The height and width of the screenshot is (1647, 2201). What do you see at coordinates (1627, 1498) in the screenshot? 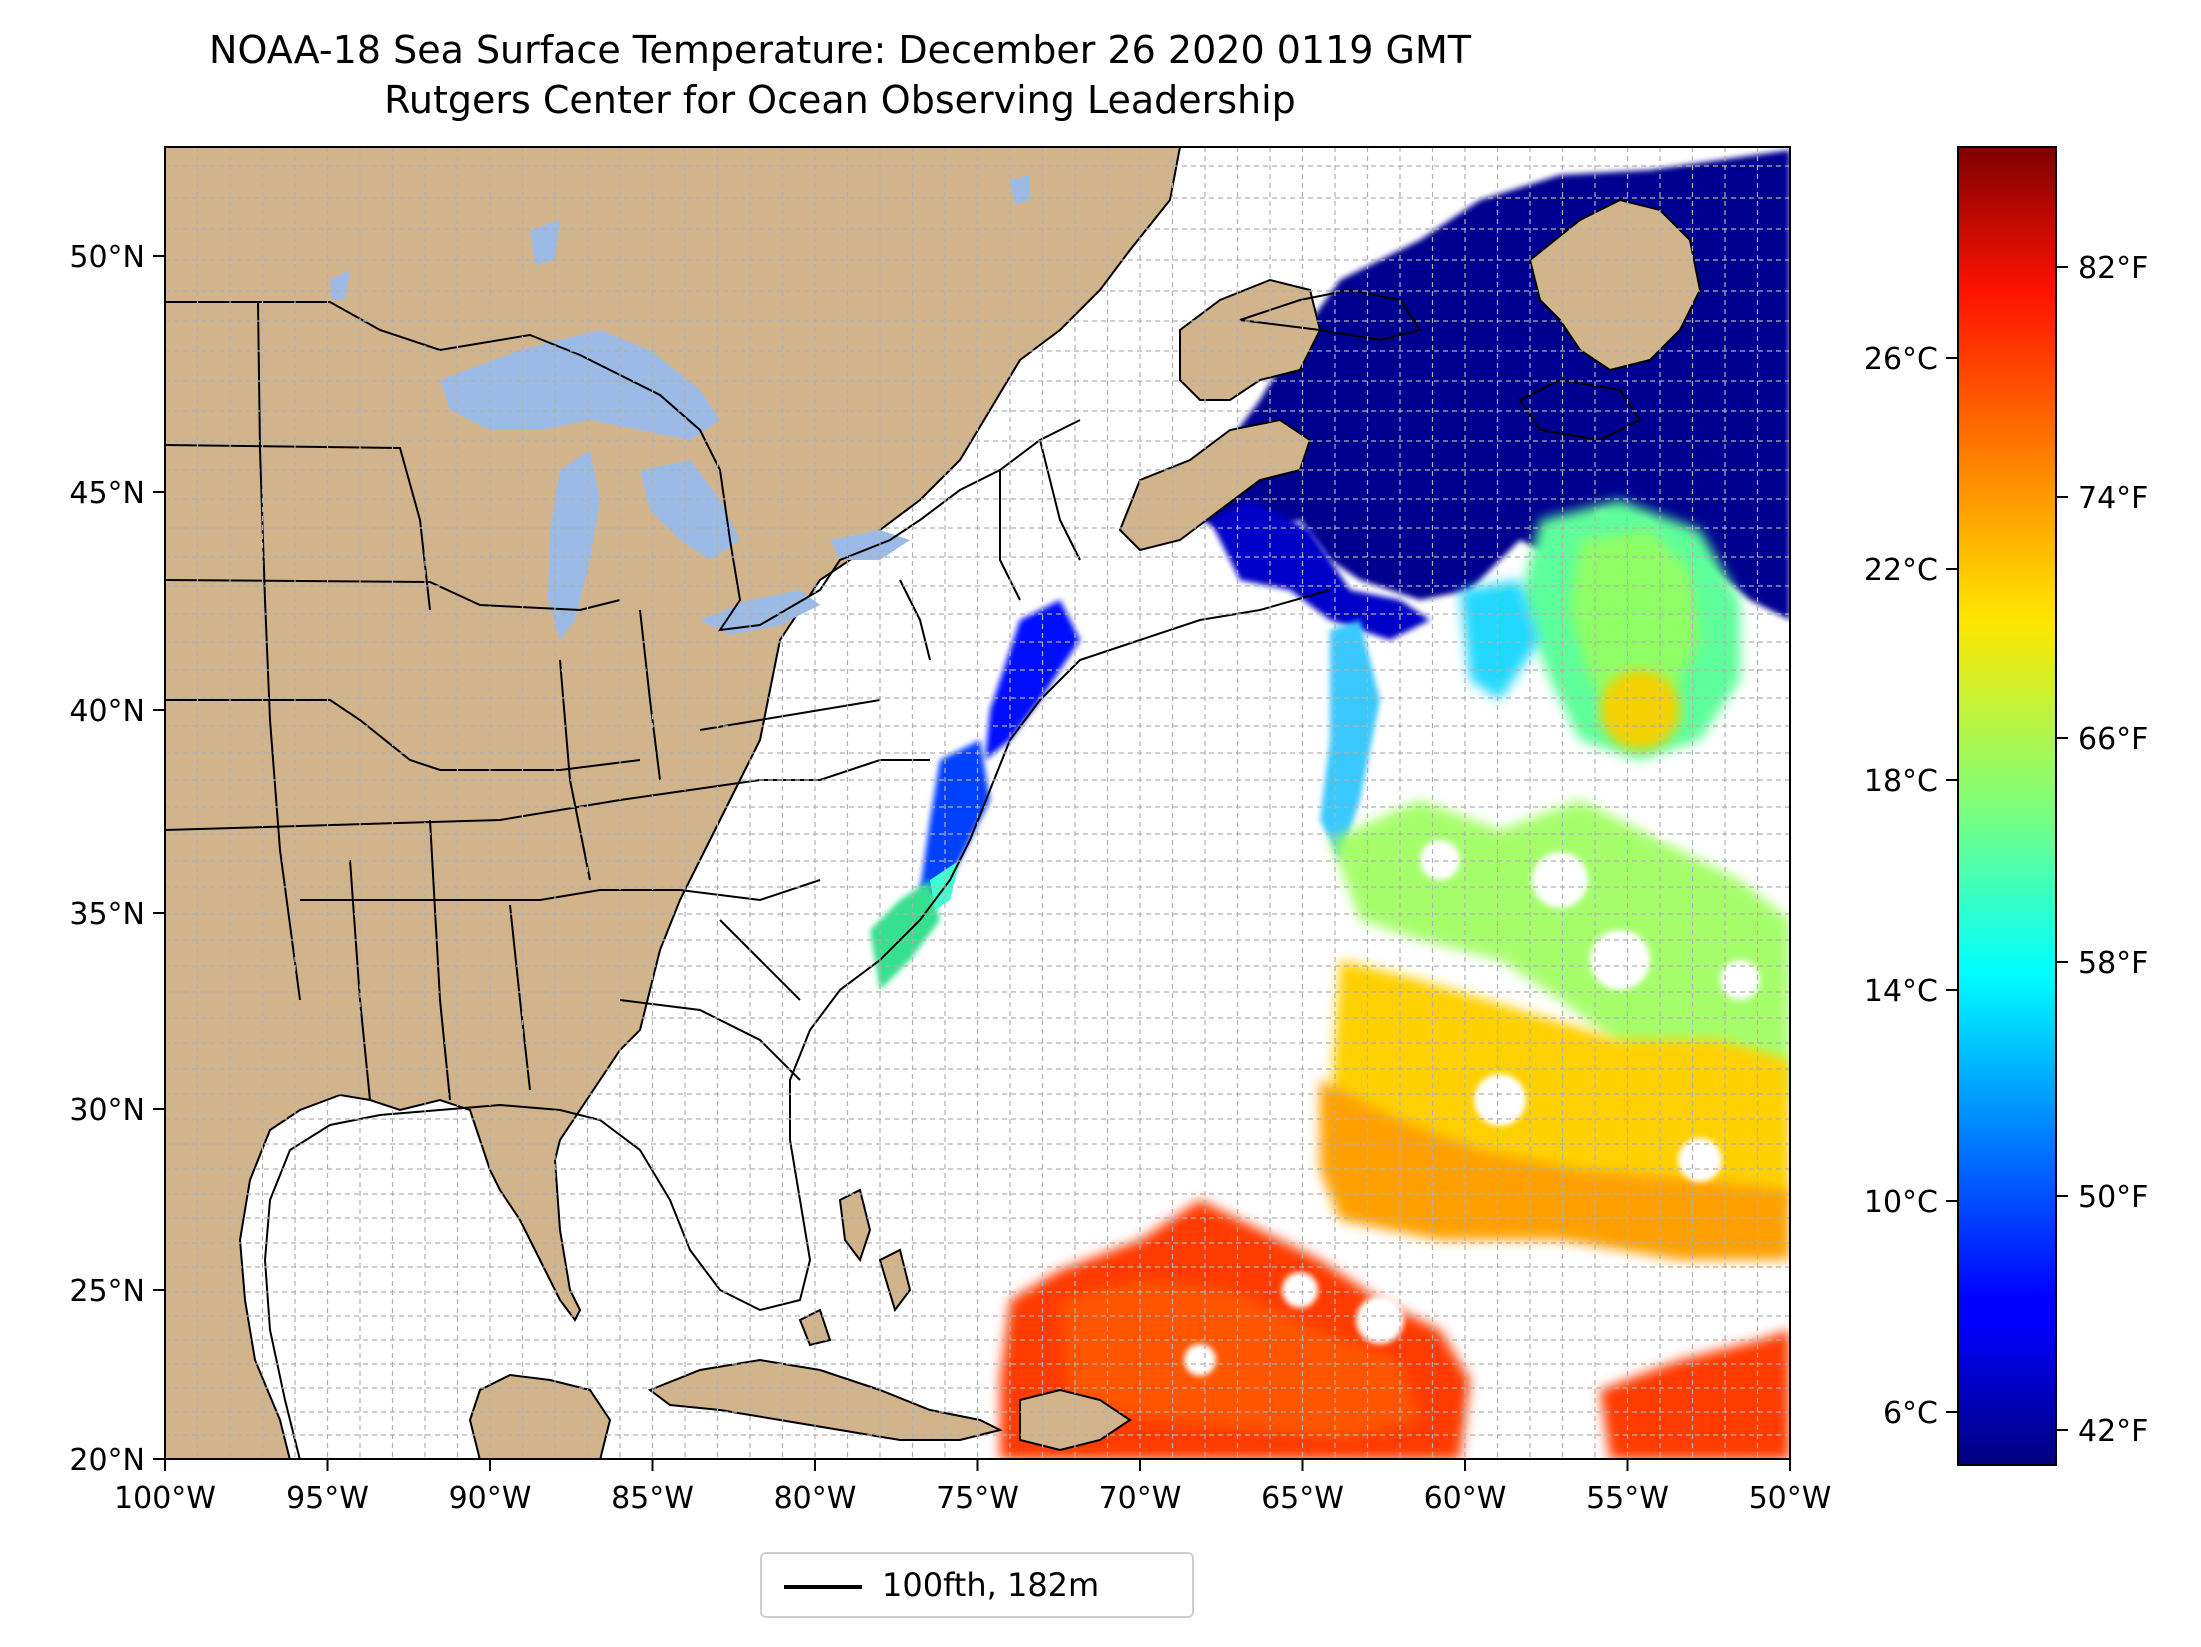
I see `lon-tick-label: 55°W` at bounding box center [1627, 1498].